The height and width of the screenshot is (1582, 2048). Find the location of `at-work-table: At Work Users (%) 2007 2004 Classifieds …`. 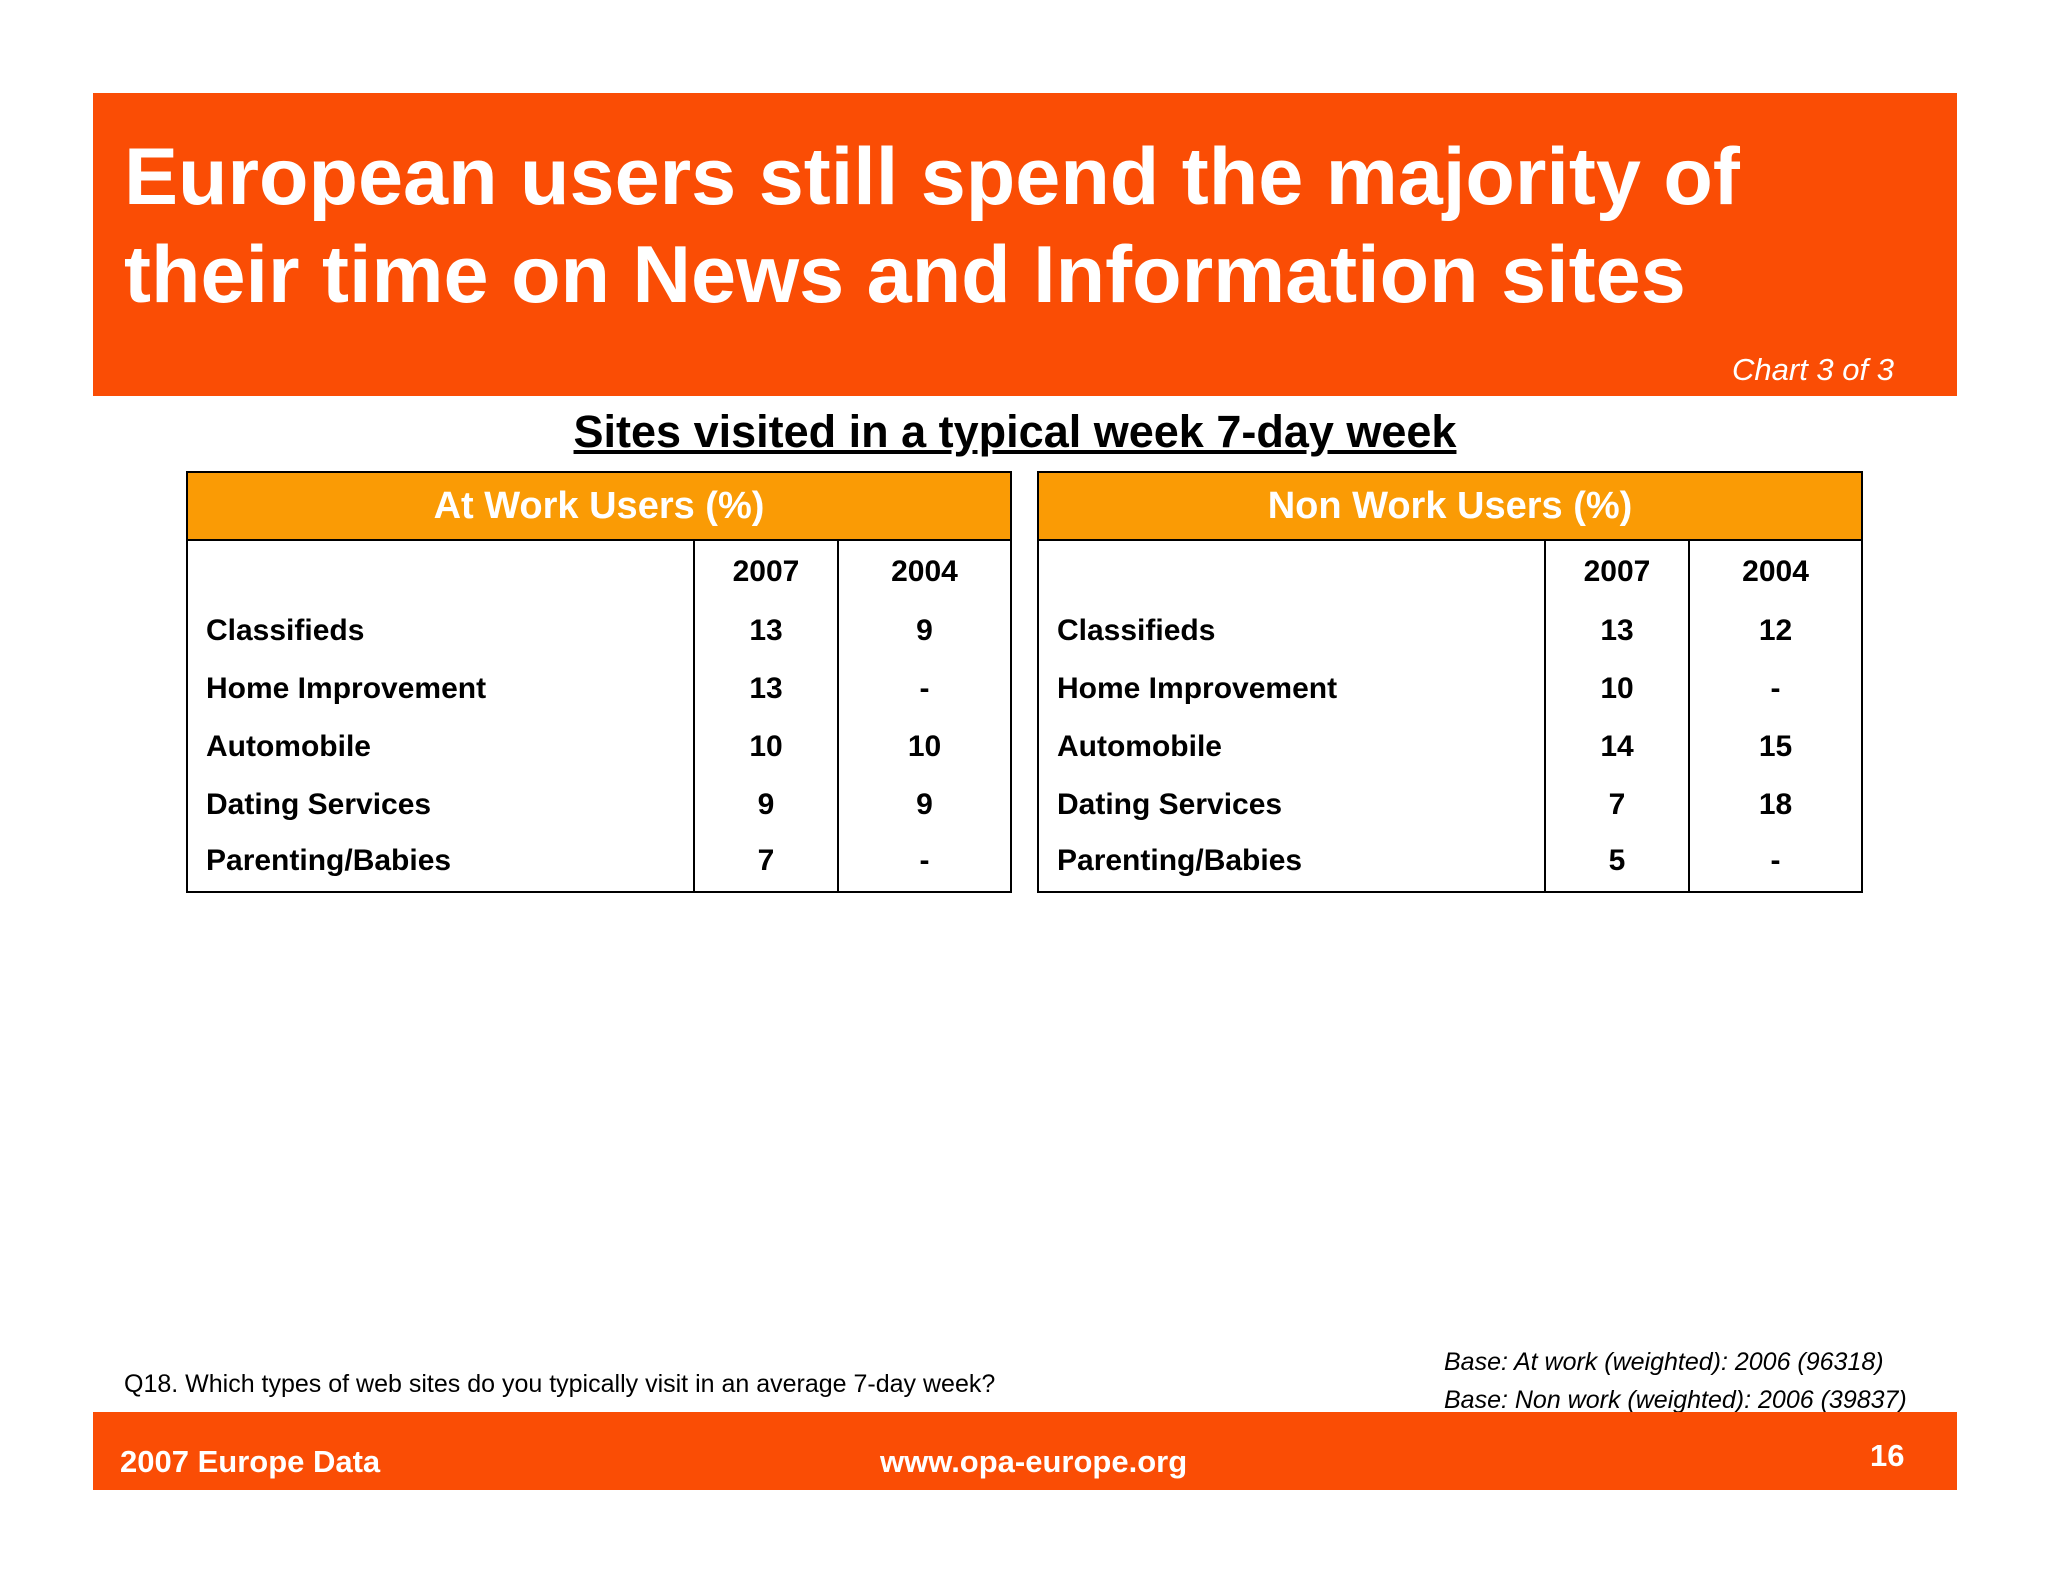

at-work-table: At Work Users (%) 2007 2004 Classifieds … is located at coordinates (599, 682).